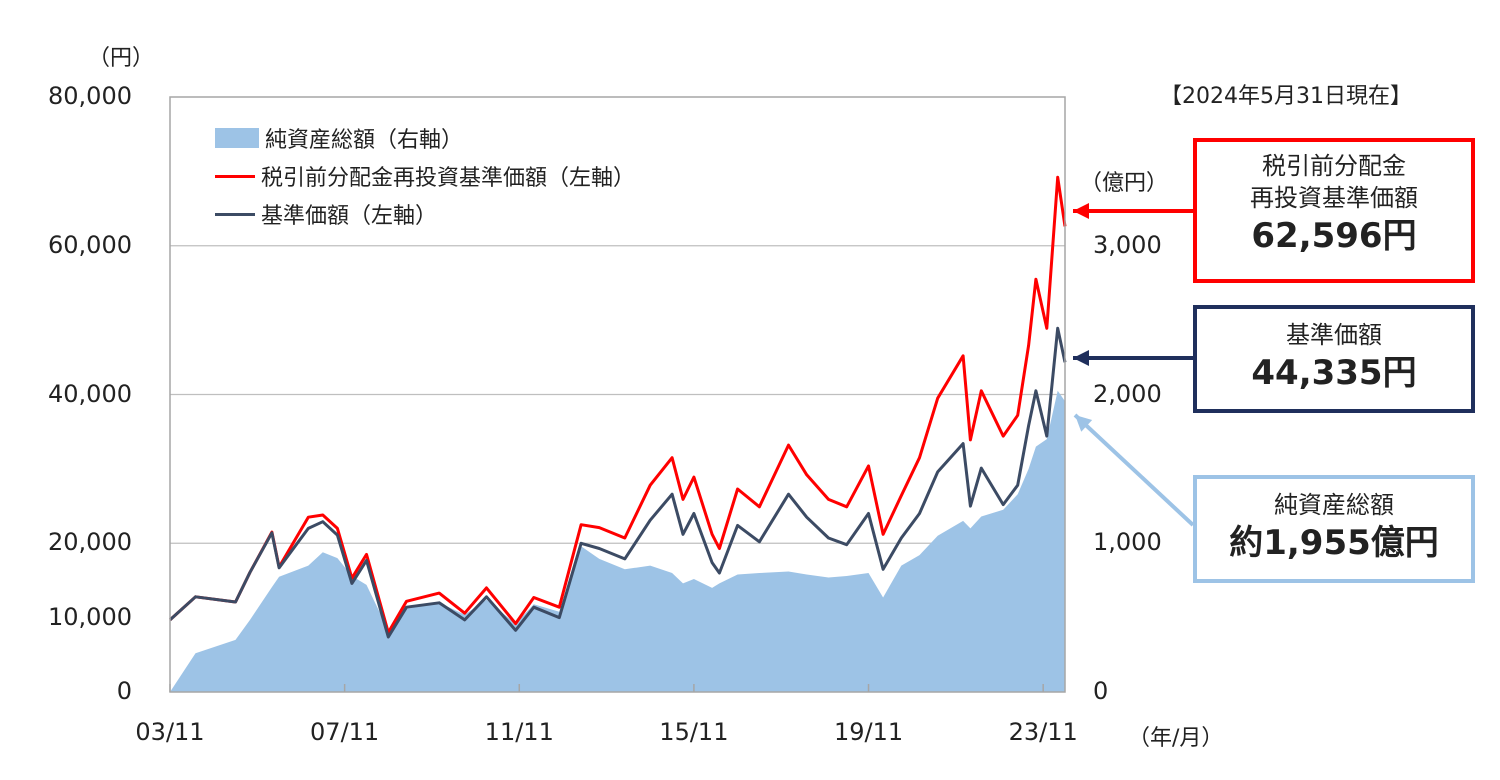  What do you see at coordinates (448, 178) in the screenshot?
I see `legend-label: 税引前分配金再投資基準価額（左軸）` at bounding box center [448, 178].